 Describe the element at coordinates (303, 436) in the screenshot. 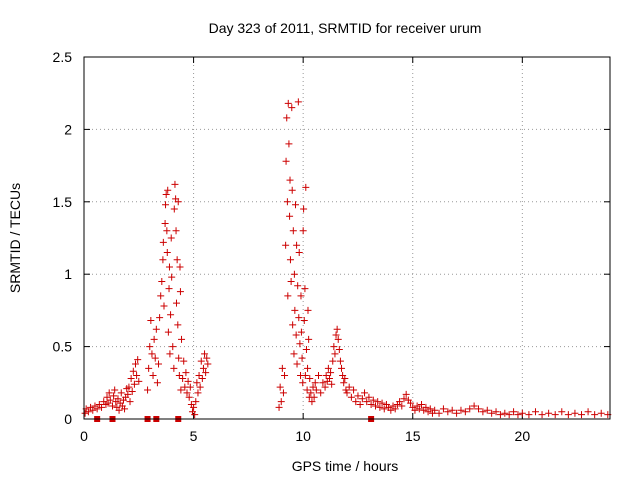

I see `x-tick-label: 10` at that location.